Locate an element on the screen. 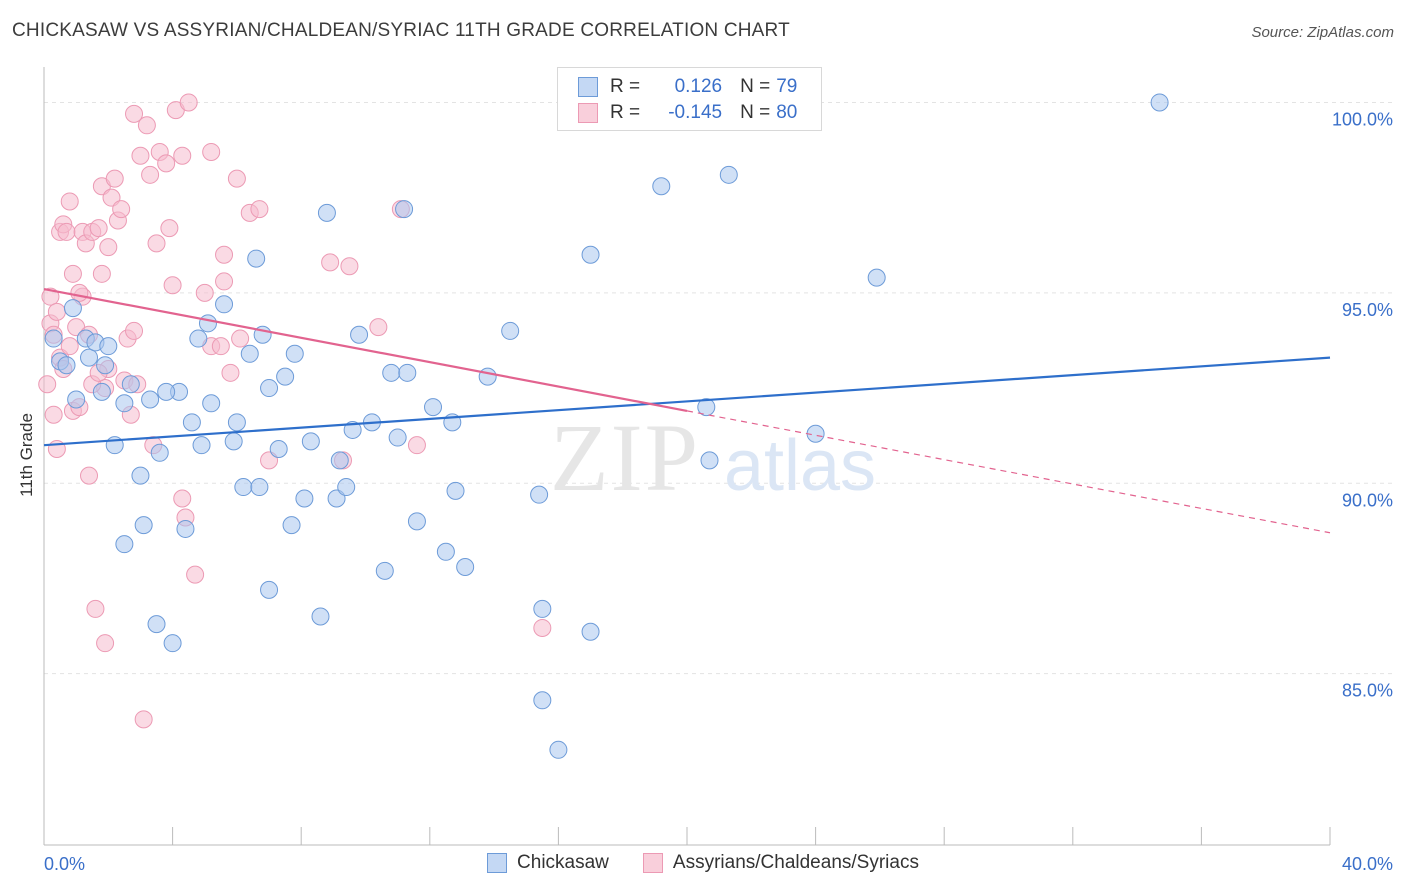 This screenshot has width=1406, height=892. bottom-legend-assyrians: Assyrians/Chaldeans/Syriacs is located at coordinates (780, 863).